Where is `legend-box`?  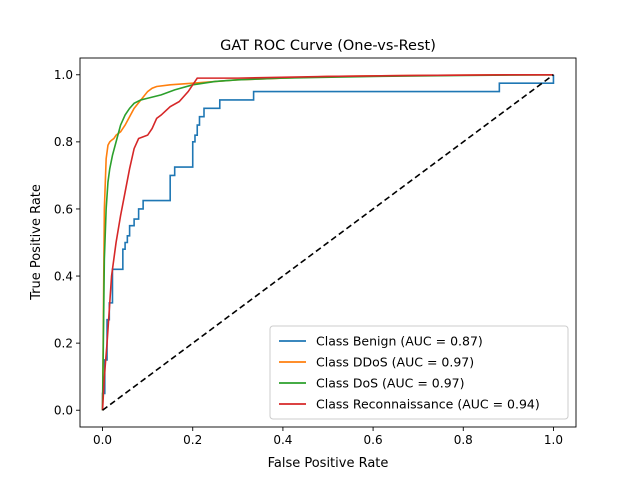 legend-box is located at coordinates (419, 372).